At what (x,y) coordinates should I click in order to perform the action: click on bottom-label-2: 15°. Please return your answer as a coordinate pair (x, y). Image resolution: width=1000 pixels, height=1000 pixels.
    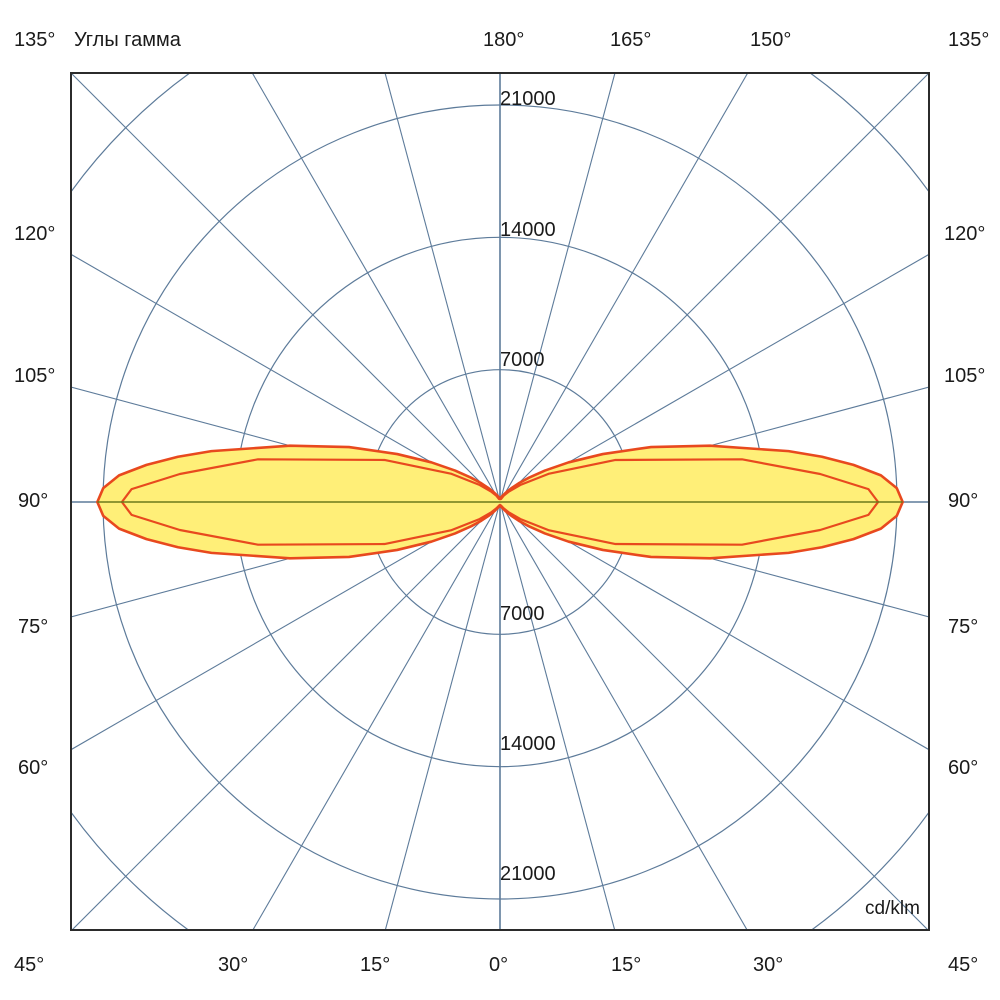
    Looking at the image, I should click on (375, 965).